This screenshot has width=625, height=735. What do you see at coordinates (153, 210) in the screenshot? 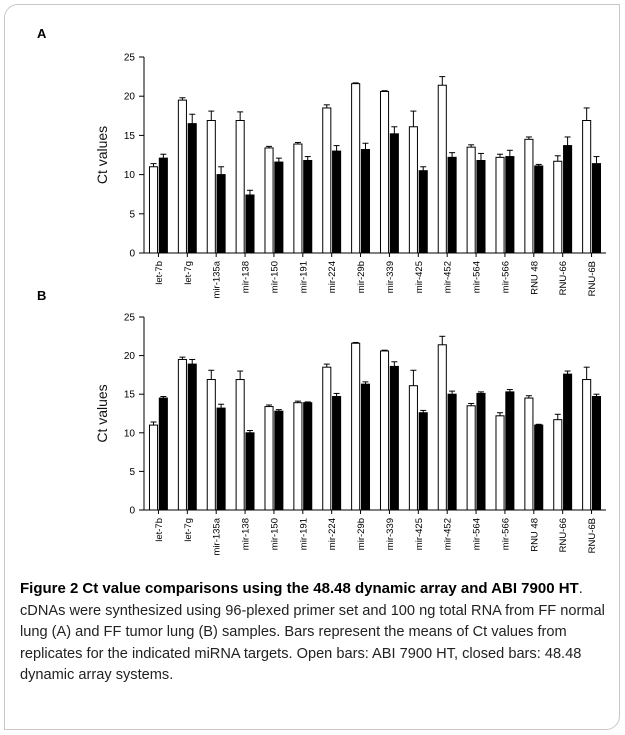
I see `bar-open-let-7b` at bounding box center [153, 210].